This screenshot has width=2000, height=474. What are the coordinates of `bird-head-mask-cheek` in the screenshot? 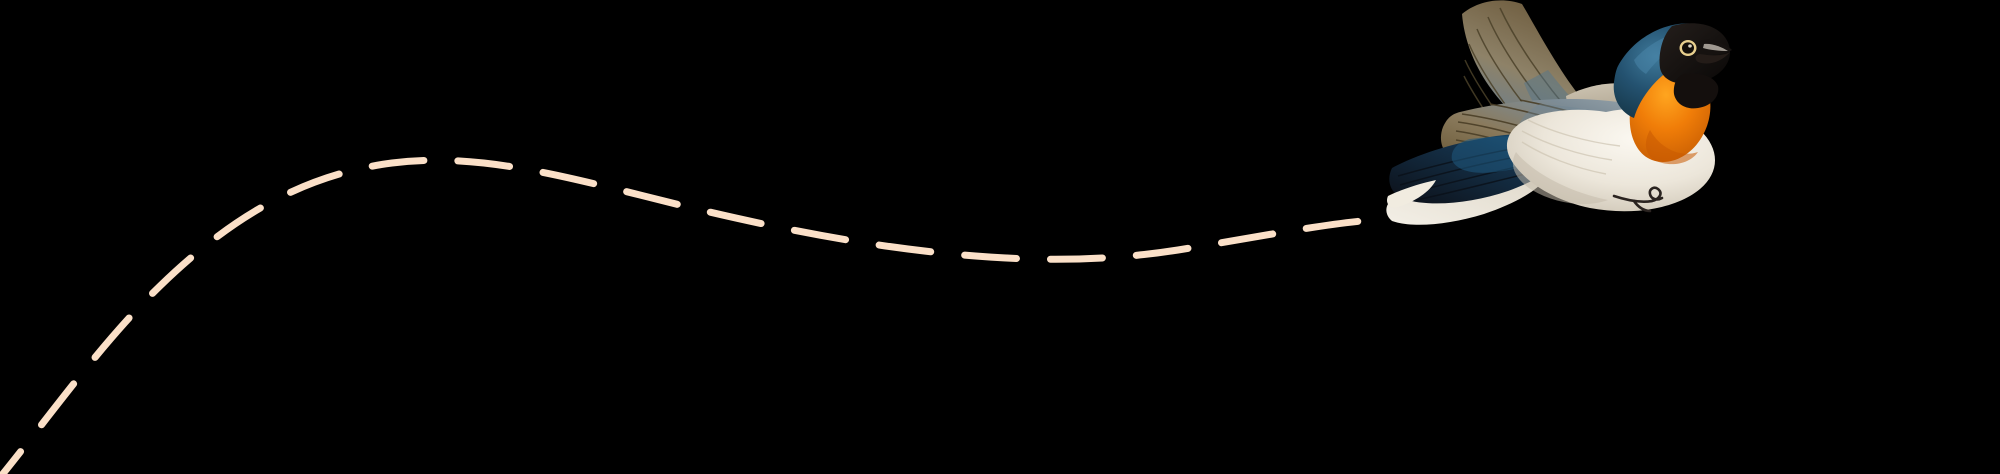 It's located at (1696, 91).